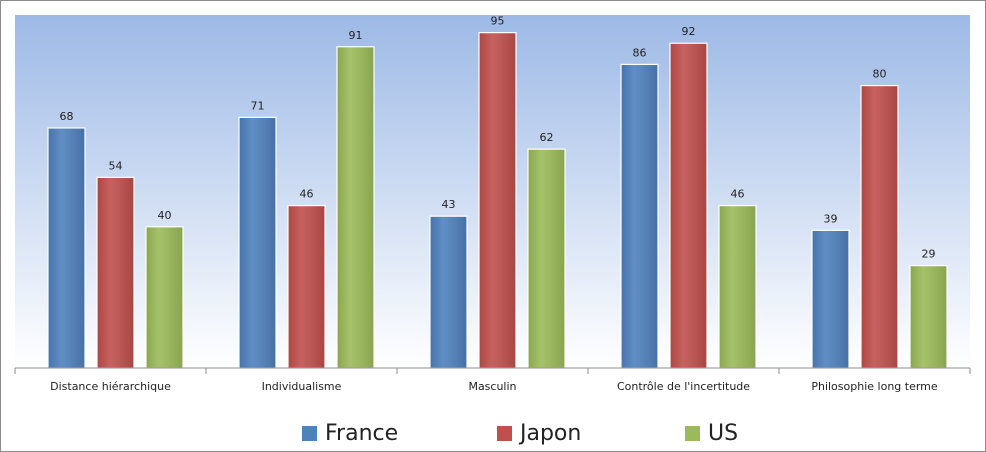 This screenshot has width=986, height=452. I want to click on data-label-france-0: 68, so click(67, 116).